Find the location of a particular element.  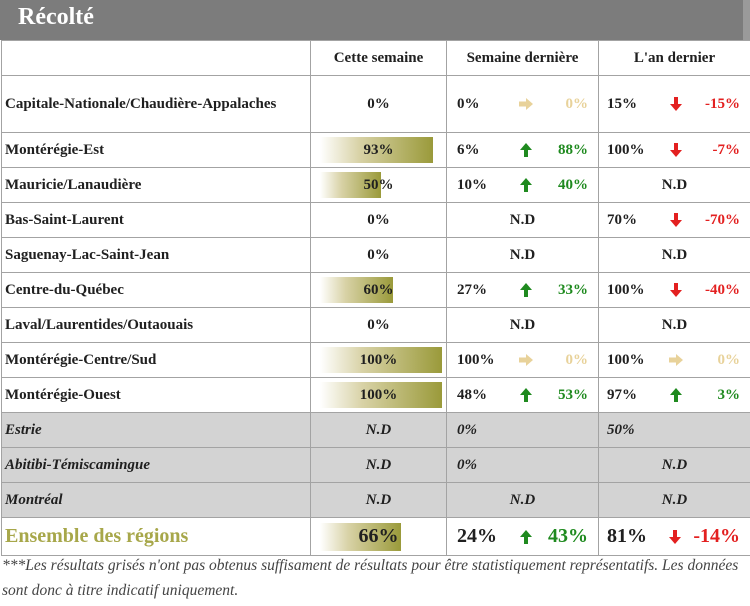

last-year-cell: 100% 0% is located at coordinates (674, 360).